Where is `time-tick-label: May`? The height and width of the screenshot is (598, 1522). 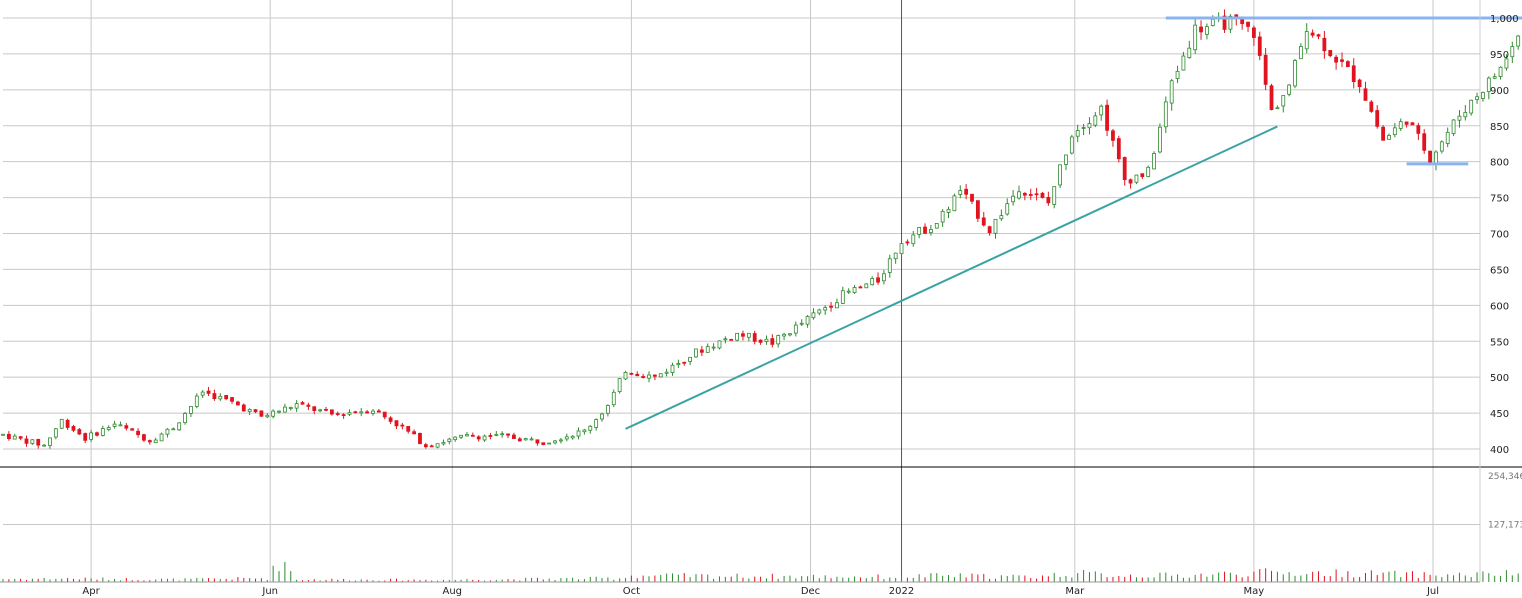
time-tick-label: May is located at coordinates (1254, 591).